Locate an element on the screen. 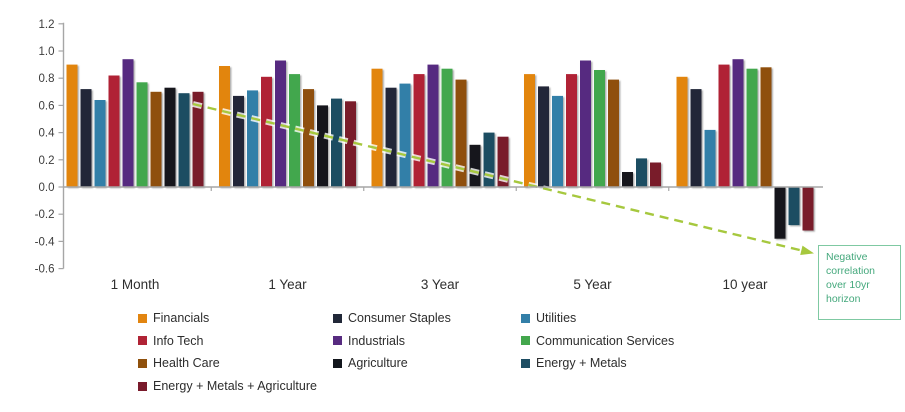  bar-financials-1-year is located at coordinates (224, 126).